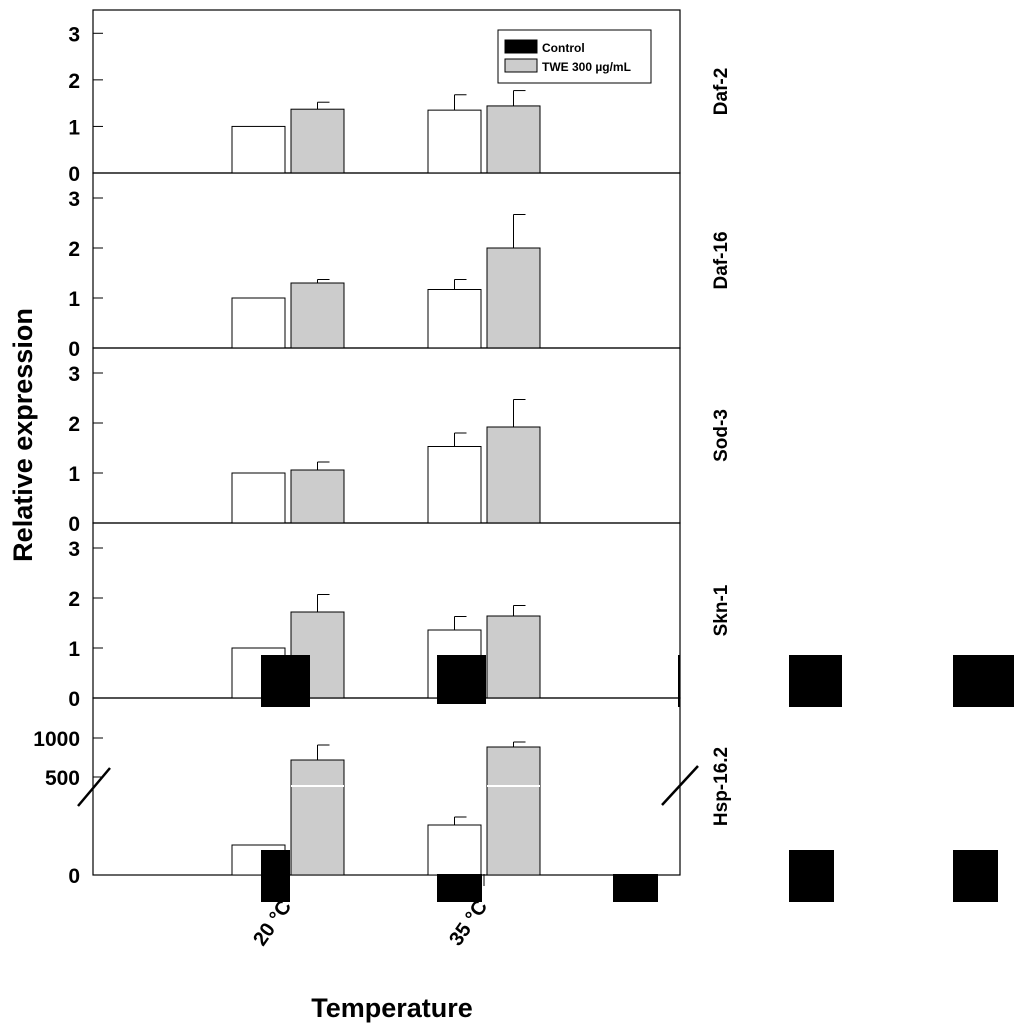 Image resolution: width=1024 pixels, height=1033 pixels. What do you see at coordinates (56, 739) in the screenshot?
I see `y-tick-label-hsp-16-2: 1000` at bounding box center [56, 739].